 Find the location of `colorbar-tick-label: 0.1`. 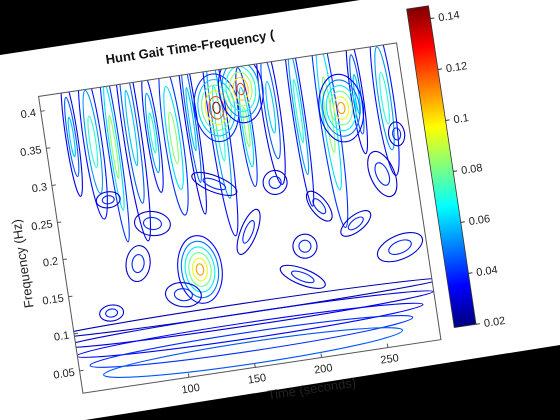

colorbar-tick-label: 0.1 is located at coordinates (461, 119).